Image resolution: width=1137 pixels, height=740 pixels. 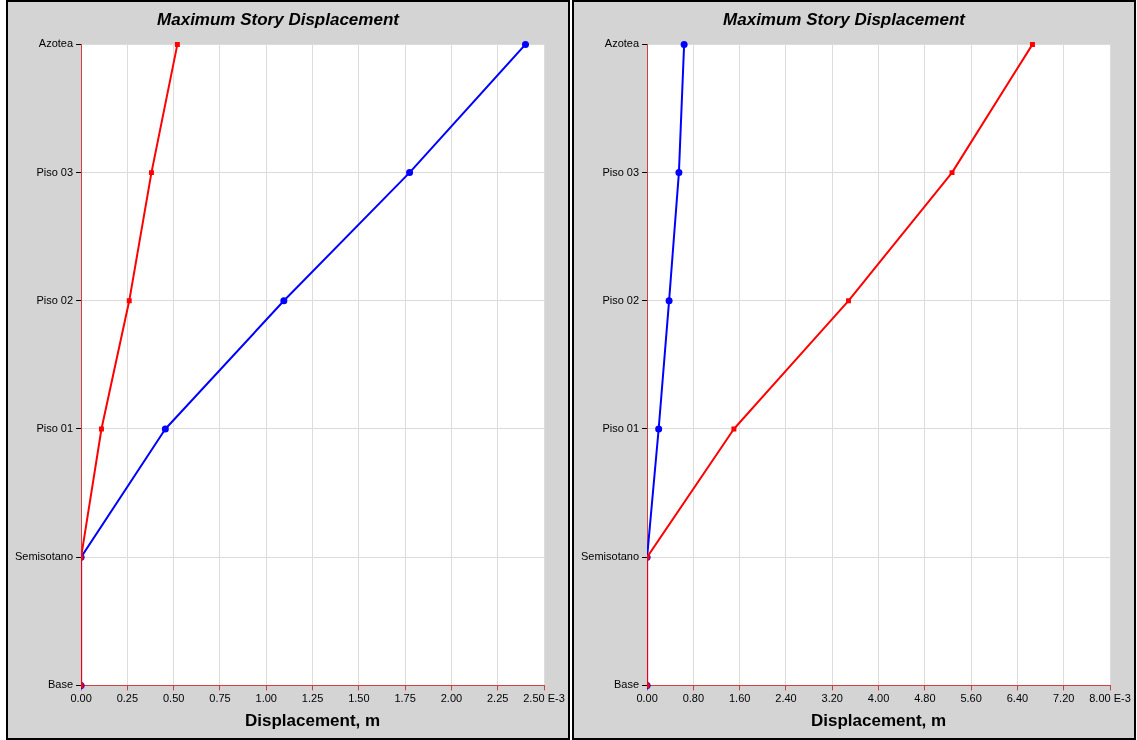 I want to click on x-tick-label: 3.20, so click(x=832, y=698).